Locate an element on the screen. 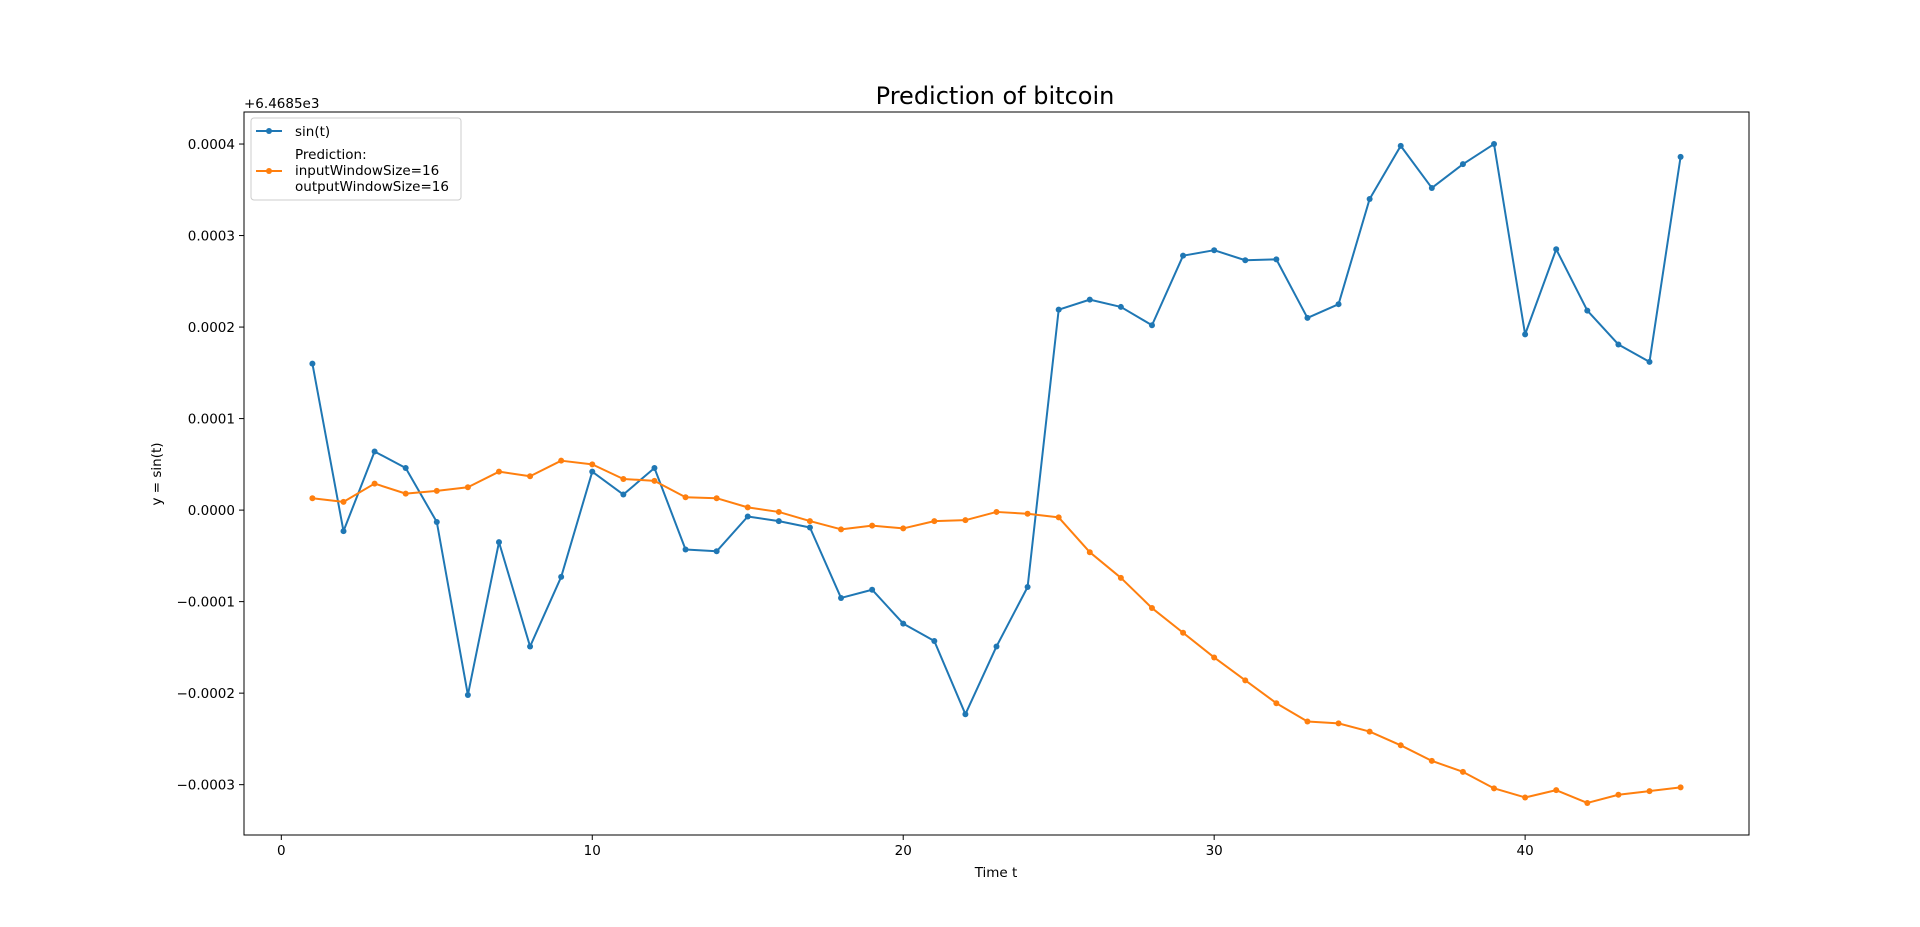 The height and width of the screenshot is (927, 1920). x-tick-label: 30 is located at coordinates (1214, 851).